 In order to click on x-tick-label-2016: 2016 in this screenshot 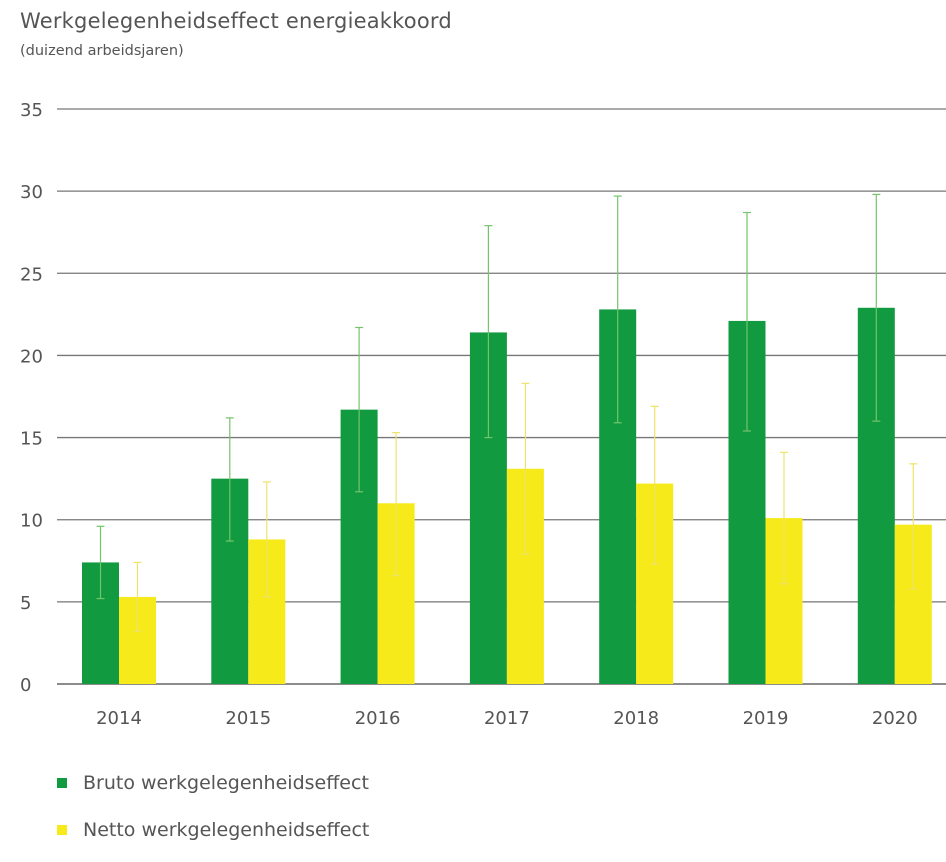, I will do `click(378, 718)`.